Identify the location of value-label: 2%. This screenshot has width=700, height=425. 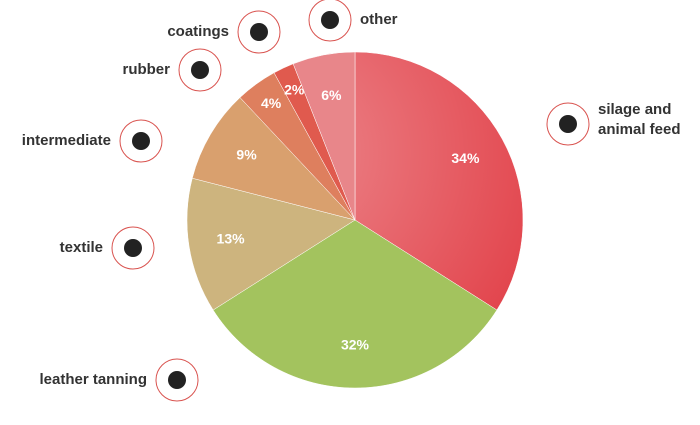
(294, 89).